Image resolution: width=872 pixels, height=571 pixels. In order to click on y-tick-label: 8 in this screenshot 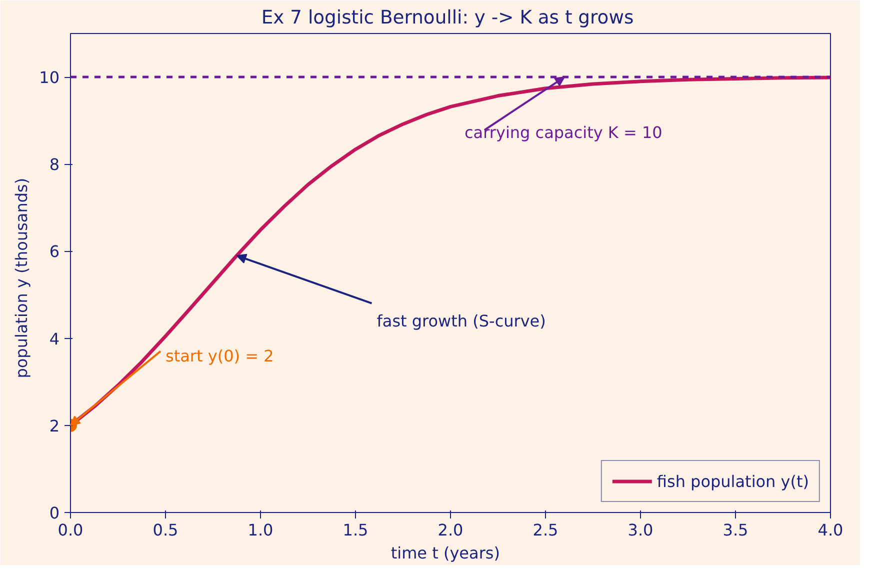, I will do `click(54, 164)`.